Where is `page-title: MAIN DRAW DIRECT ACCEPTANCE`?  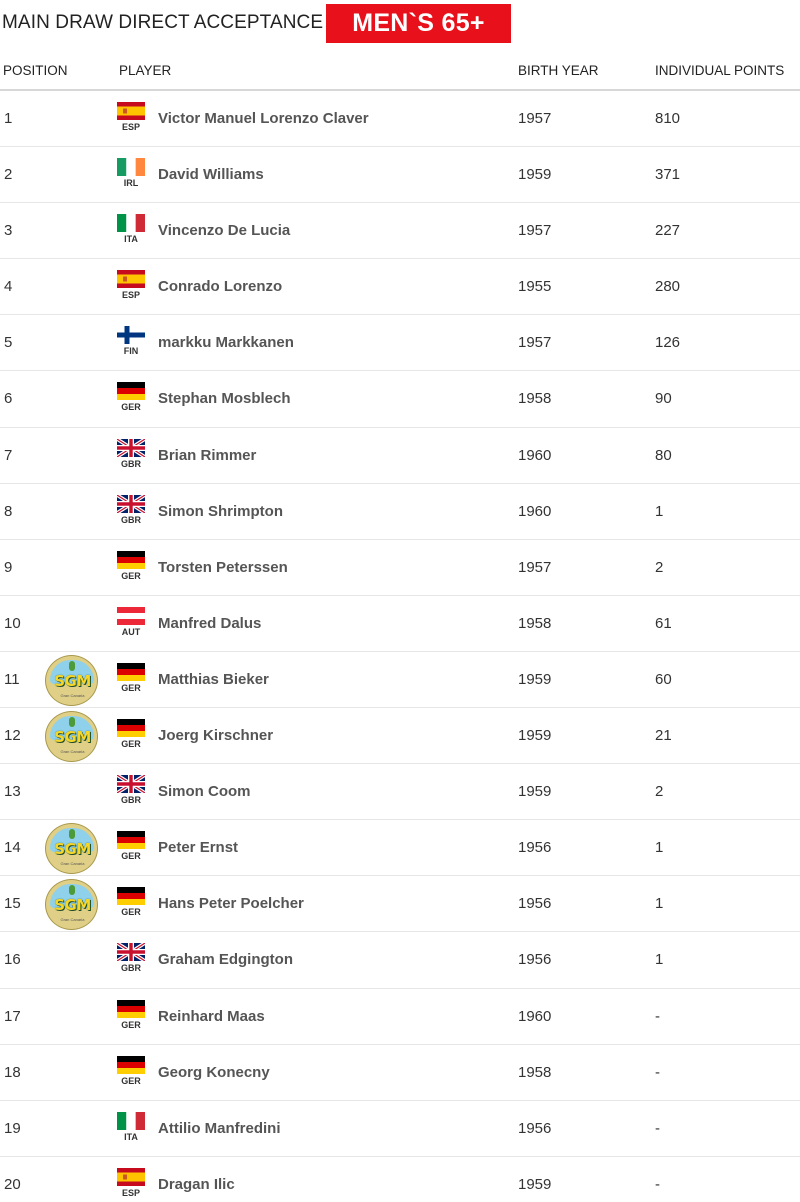
page-title: MAIN DRAW DIRECT ACCEPTANCE is located at coordinates (163, 22).